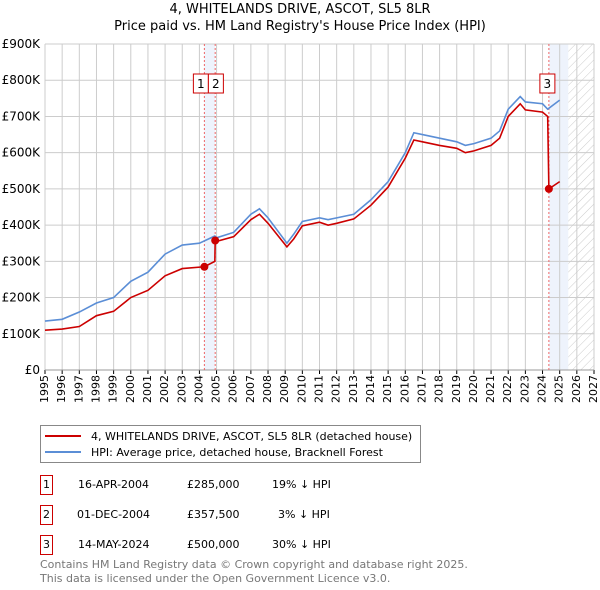  Describe the element at coordinates (78, 389) in the screenshot. I see `x-tick-label: 1997` at that location.